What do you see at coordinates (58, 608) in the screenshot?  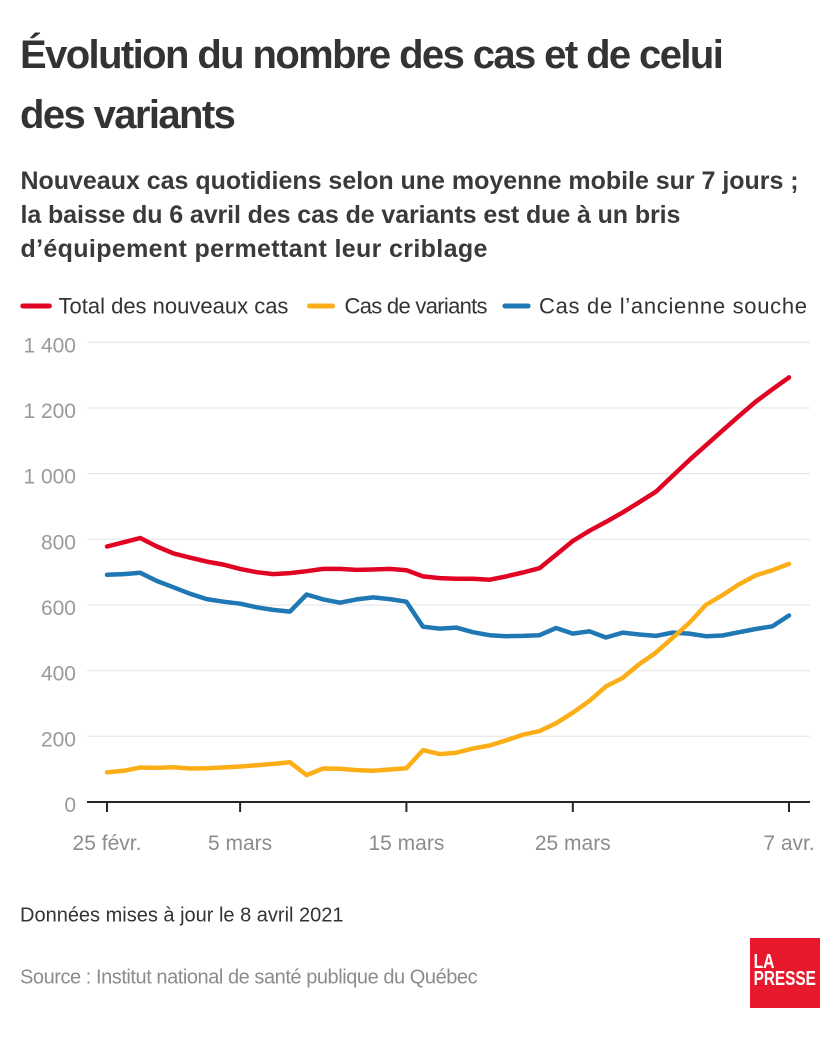 I see `svg-text: 600` at bounding box center [58, 608].